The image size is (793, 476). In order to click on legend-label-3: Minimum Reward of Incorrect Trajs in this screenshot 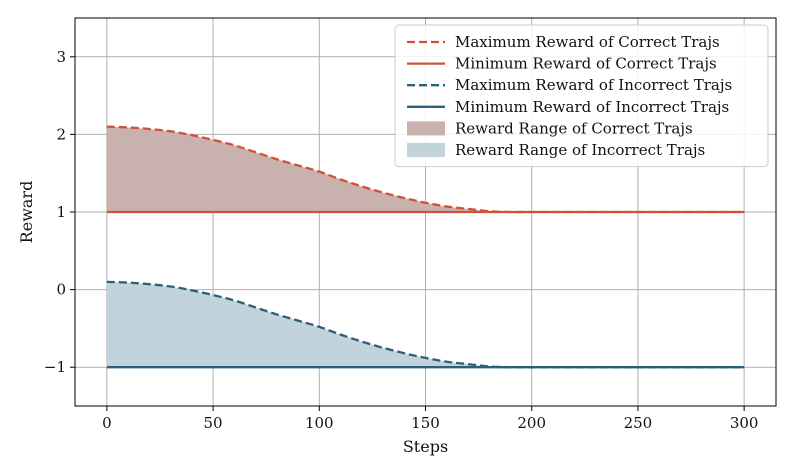, I will do `click(592, 107)`.